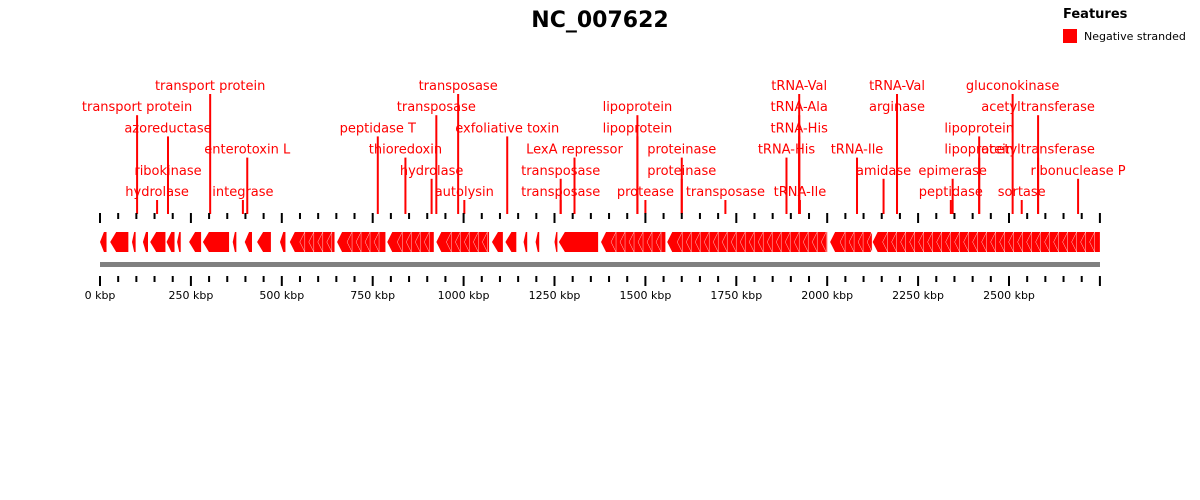 The height and width of the screenshot is (500, 1200). What do you see at coordinates (952, 171) in the screenshot?
I see `annotation-label: epimerase` at bounding box center [952, 171].